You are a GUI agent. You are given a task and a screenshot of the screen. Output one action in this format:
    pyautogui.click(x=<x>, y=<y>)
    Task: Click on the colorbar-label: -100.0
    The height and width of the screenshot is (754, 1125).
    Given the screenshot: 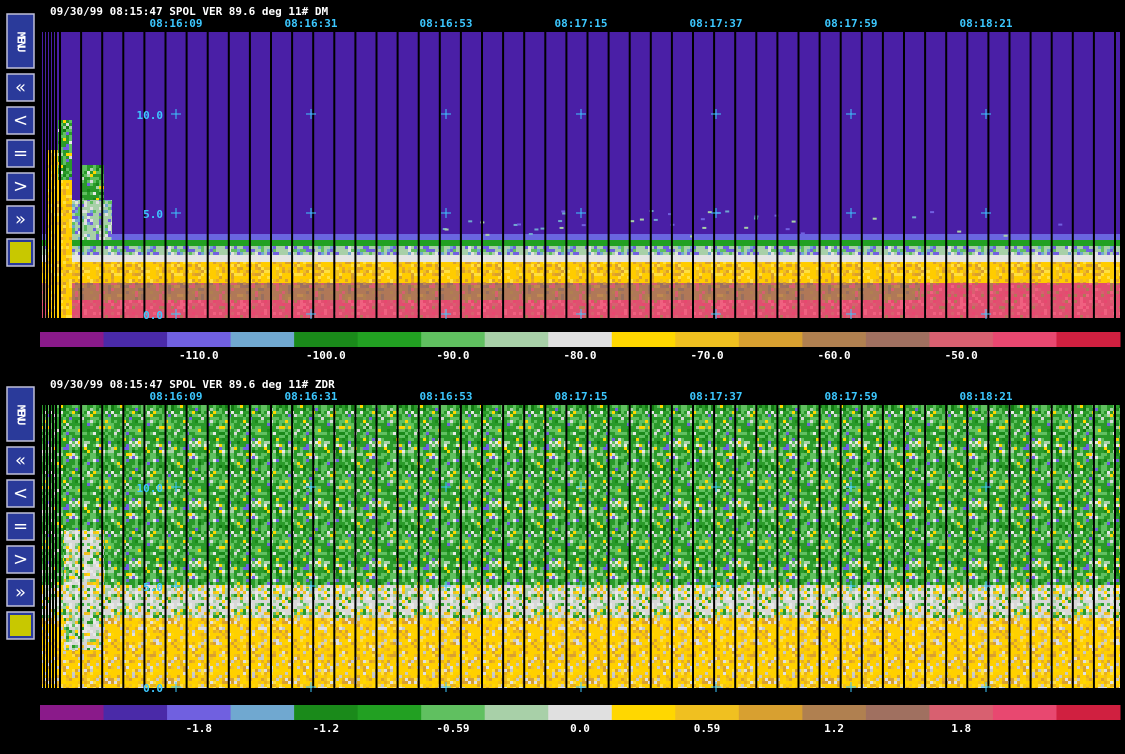 What is the action you would take?
    pyautogui.click(x=326, y=355)
    